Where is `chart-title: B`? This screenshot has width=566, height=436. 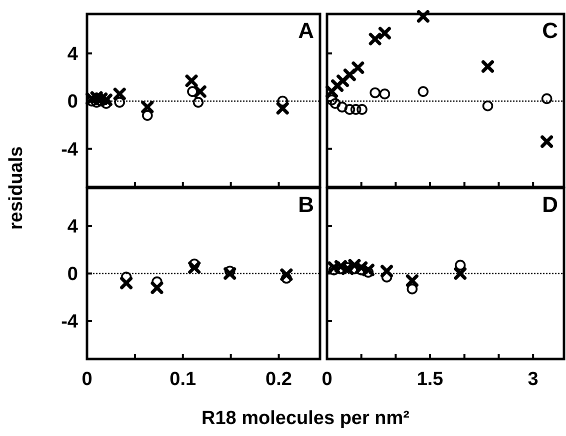
chart-title: B is located at coordinates (306, 204).